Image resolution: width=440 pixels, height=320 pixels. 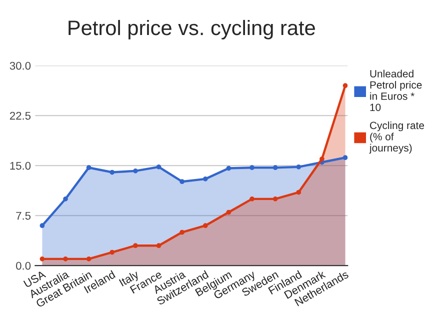 I want to click on legend-label: Unleaded Petrol price in Euros * 10, so click(x=396, y=91).